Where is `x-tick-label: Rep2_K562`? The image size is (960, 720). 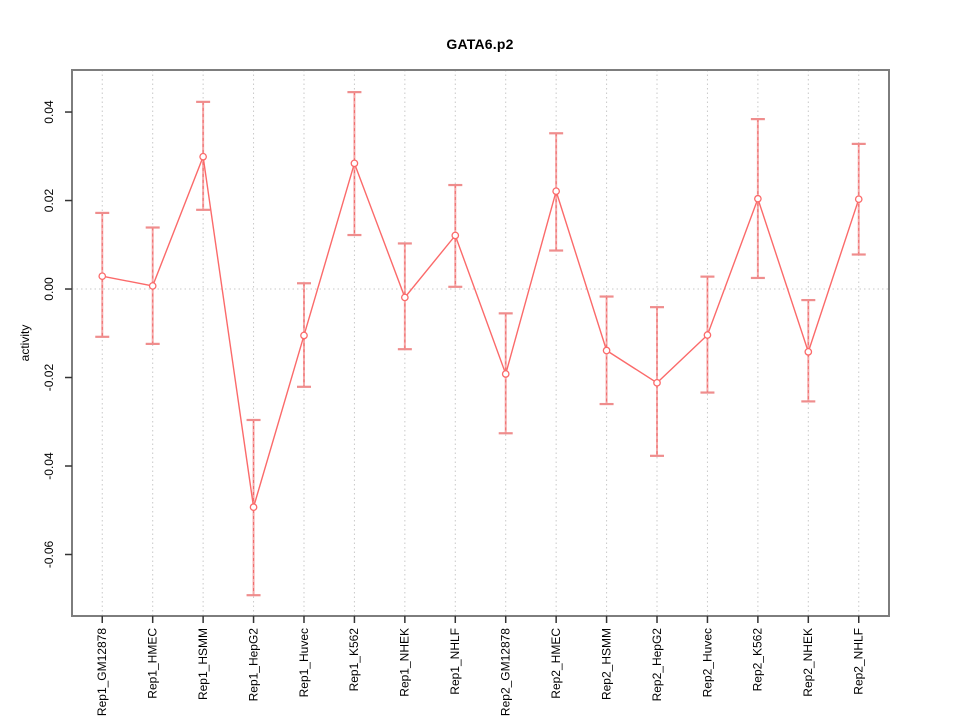
x-tick-label: Rep2_K562 is located at coordinates (758, 660).